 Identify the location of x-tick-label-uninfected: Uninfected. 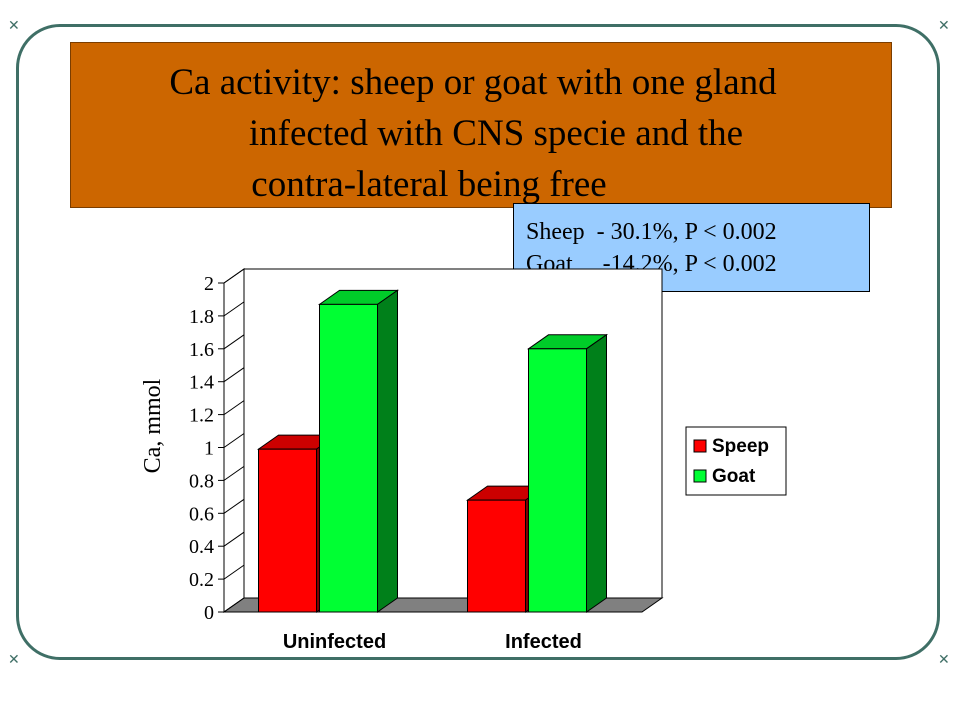
(334, 642).